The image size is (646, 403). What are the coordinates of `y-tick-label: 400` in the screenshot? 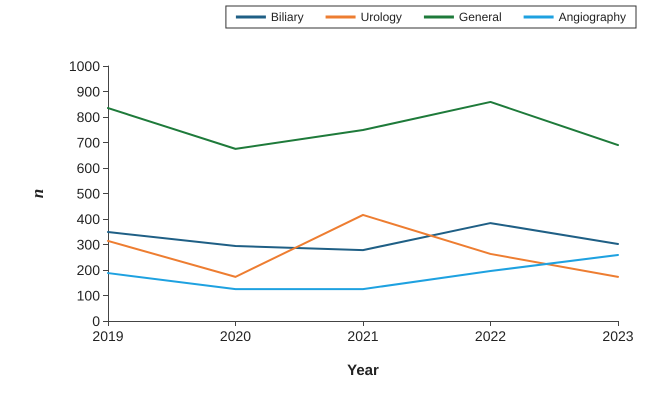 It's located at (88, 219).